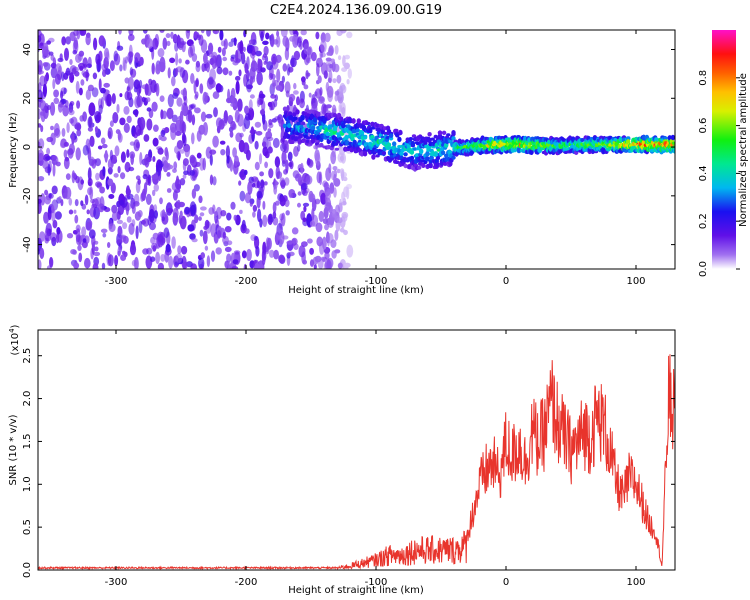  I want to click on colorbar-label: Normalized spectral amplitude, so click(743, 150).